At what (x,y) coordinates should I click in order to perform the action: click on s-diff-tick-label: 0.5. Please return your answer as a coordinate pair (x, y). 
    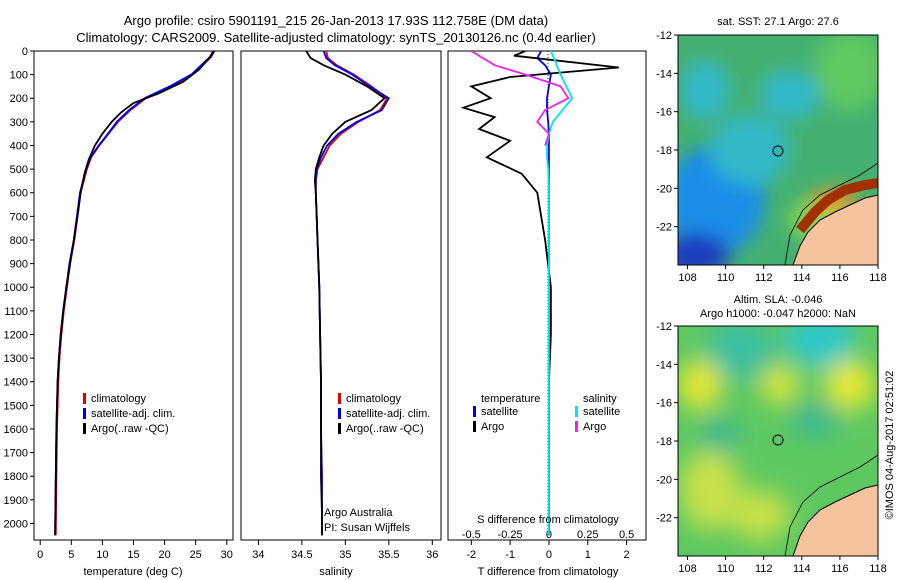
    Looking at the image, I should click on (626, 535).